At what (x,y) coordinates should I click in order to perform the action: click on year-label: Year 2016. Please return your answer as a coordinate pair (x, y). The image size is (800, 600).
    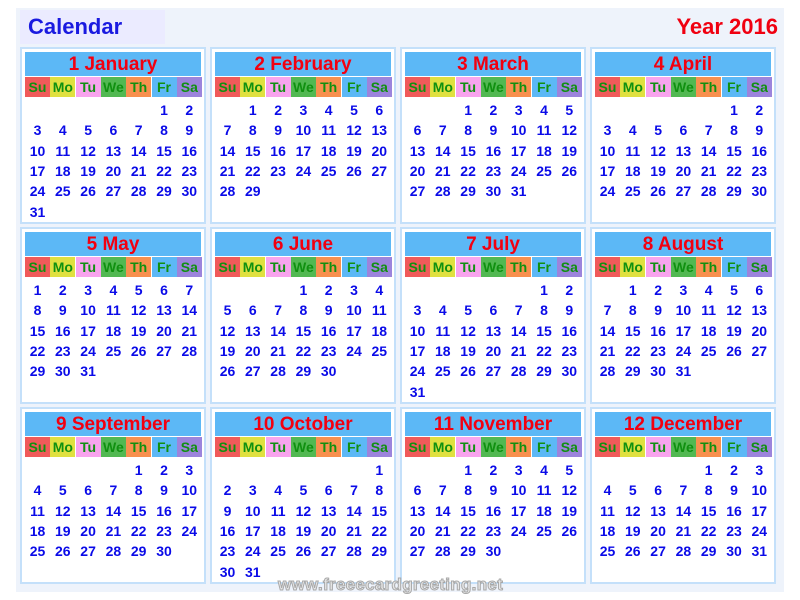
    Looking at the image, I should click on (727, 26).